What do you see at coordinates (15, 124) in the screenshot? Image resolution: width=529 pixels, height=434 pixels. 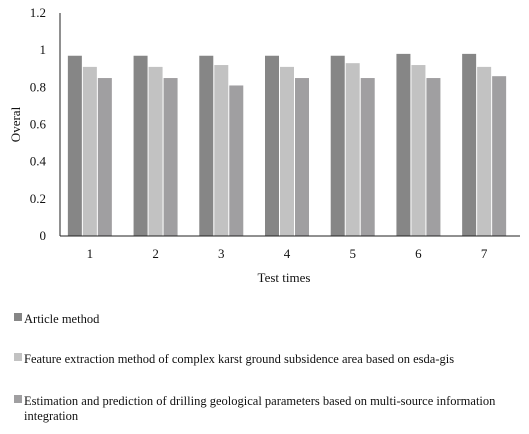 I see `y-axis-label: Overal` at bounding box center [15, 124].